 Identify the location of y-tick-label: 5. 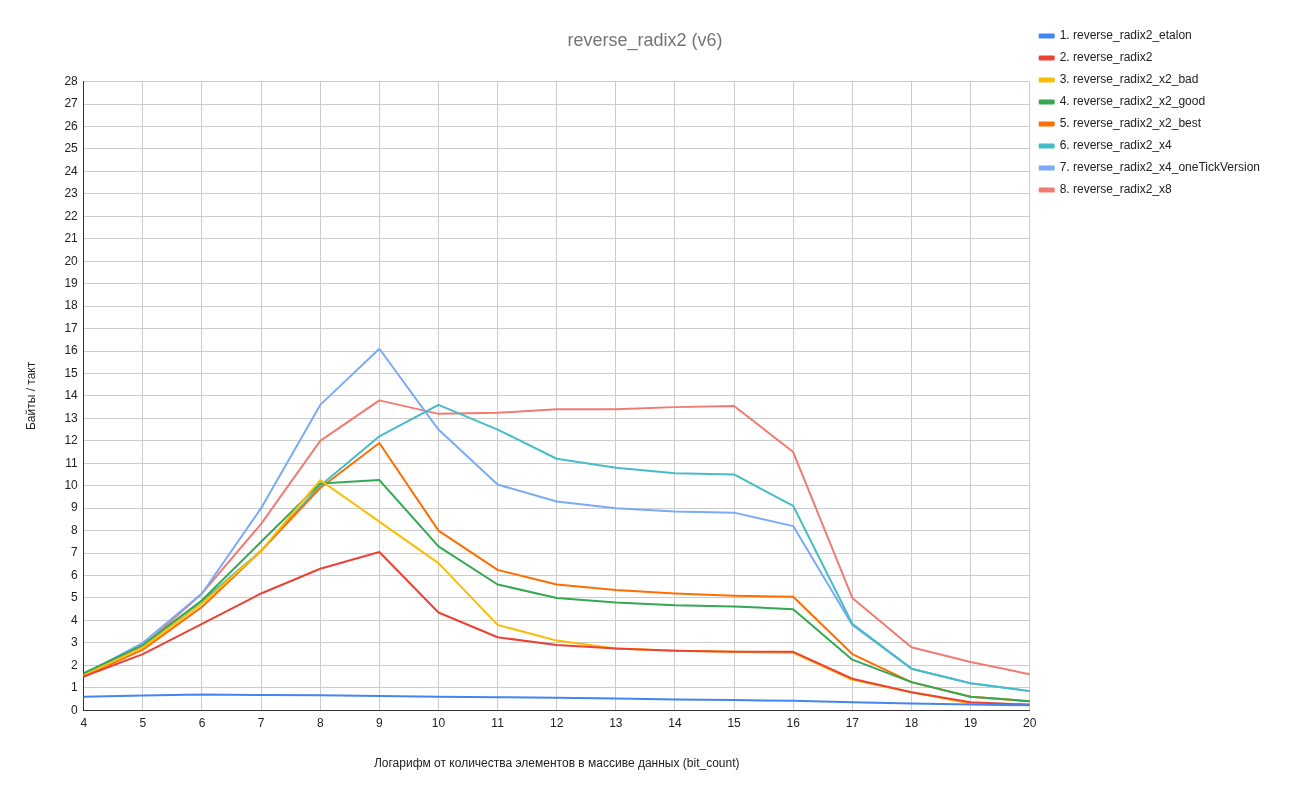
(75, 597).